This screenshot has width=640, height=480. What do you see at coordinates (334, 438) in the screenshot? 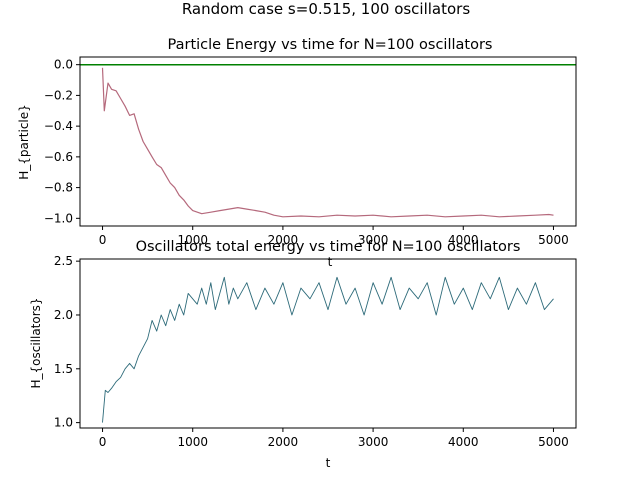
I see `oscillators-energy-x-ticks: 0 1000 2000 3000 4000 5000` at bounding box center [334, 438].